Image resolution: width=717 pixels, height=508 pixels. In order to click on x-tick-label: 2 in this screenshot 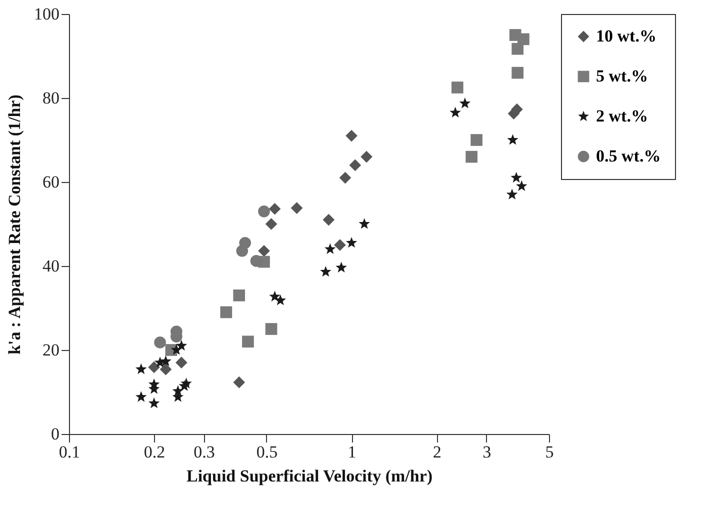, I will do `click(437, 452)`.